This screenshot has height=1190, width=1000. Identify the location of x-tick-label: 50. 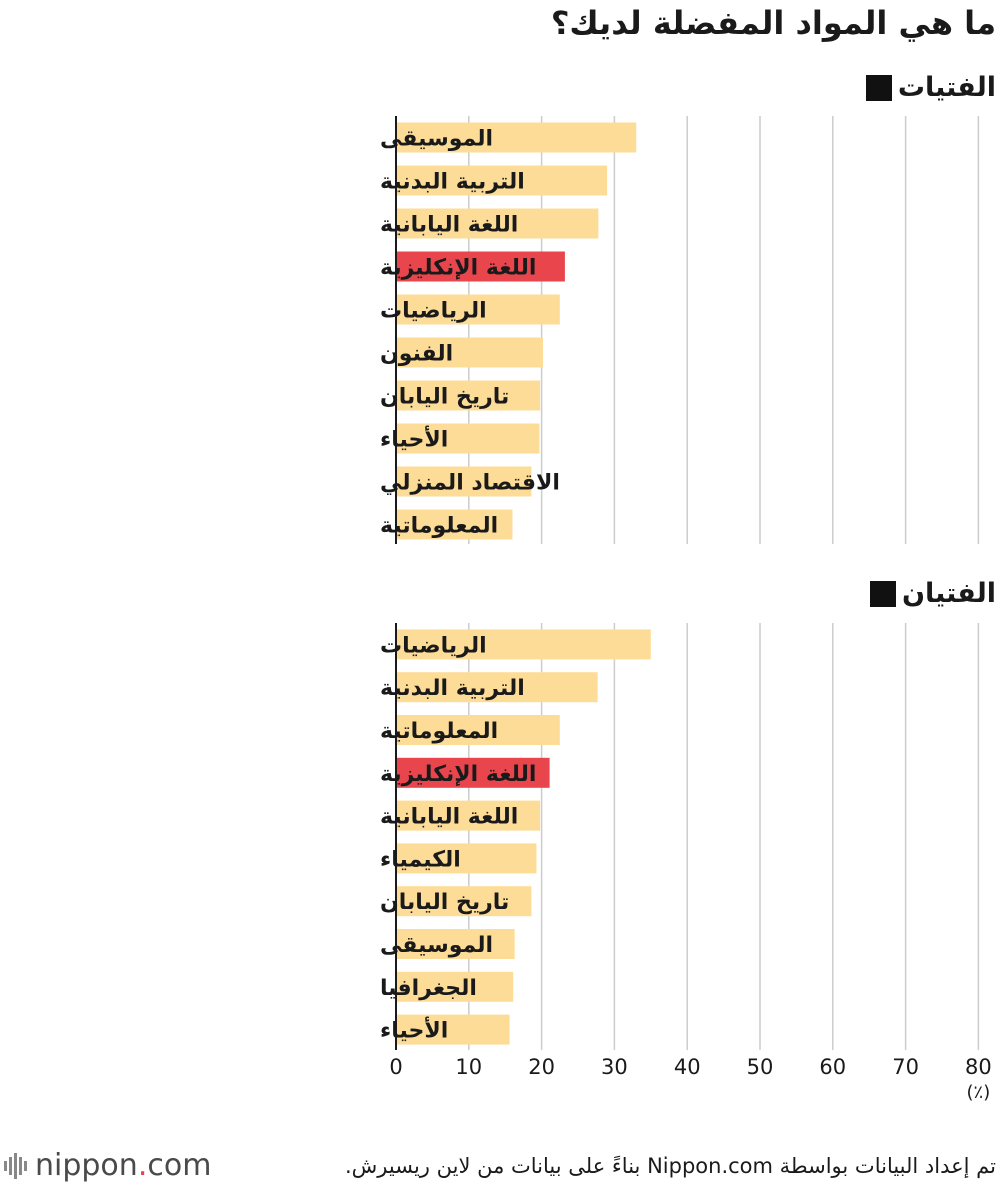
(760, 1067).